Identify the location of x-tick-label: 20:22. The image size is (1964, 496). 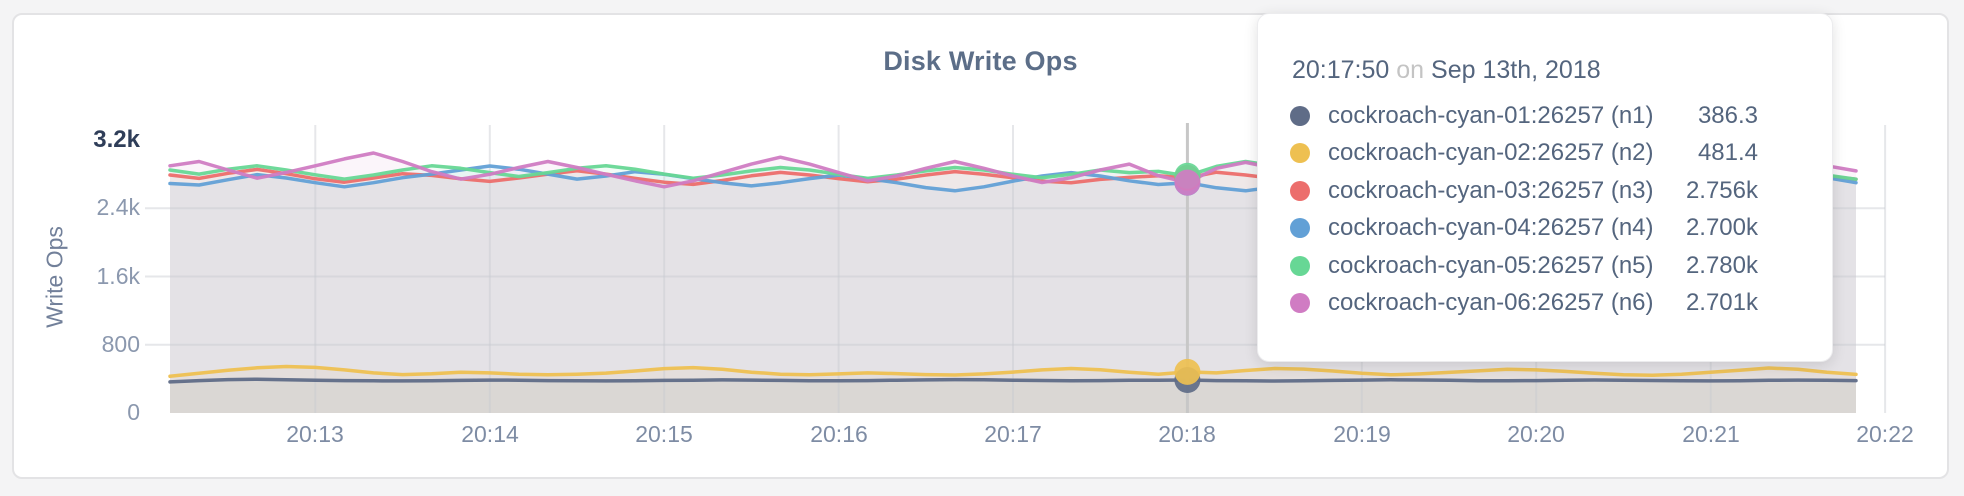
(1885, 434).